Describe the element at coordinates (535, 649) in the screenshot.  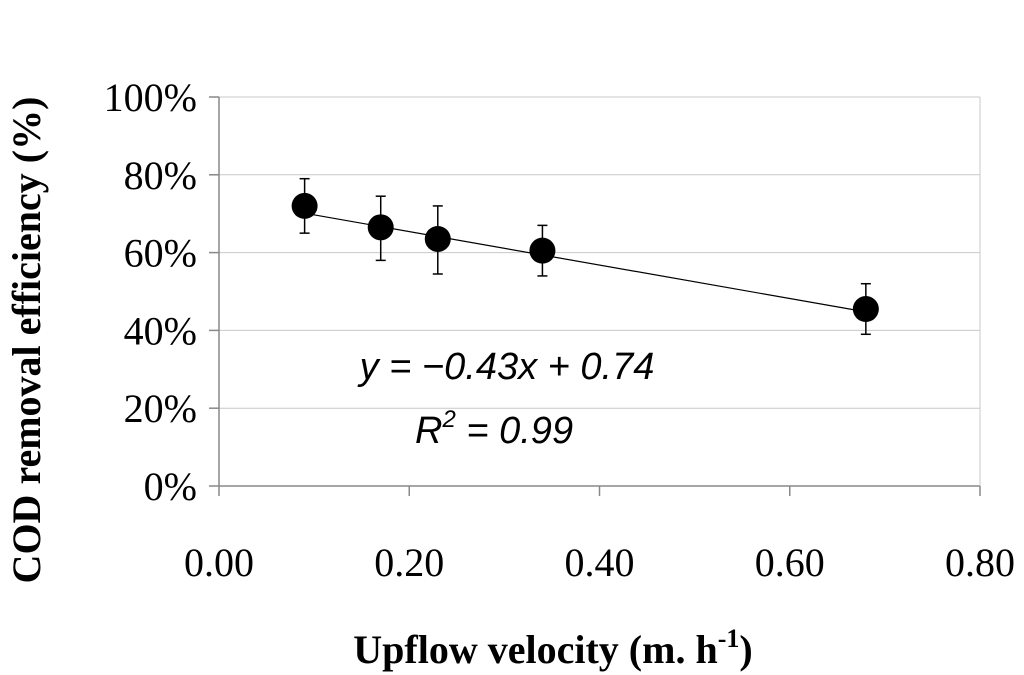
I see `x-axis-title-main: Upflow velocity (m. h` at that location.